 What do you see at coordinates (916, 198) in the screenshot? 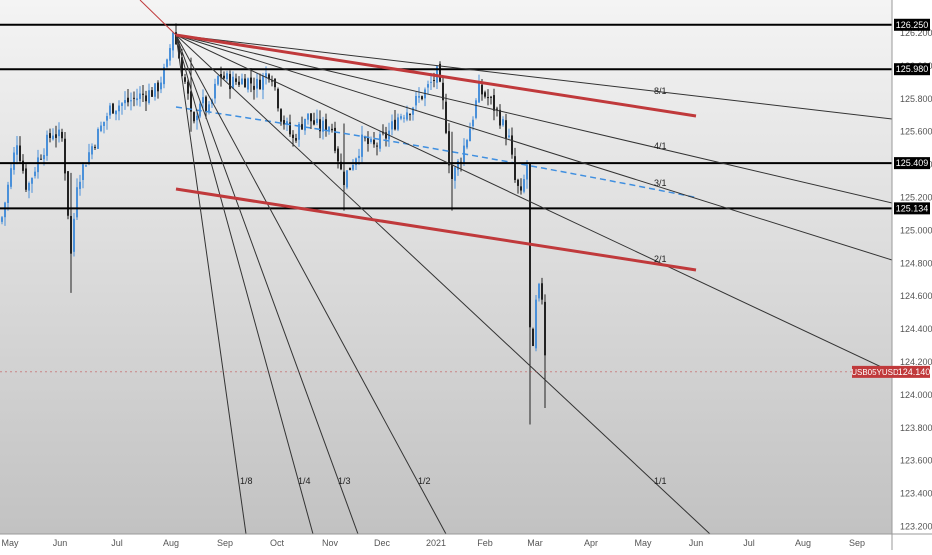
I see `y-tick-label: 125.200` at bounding box center [916, 198].